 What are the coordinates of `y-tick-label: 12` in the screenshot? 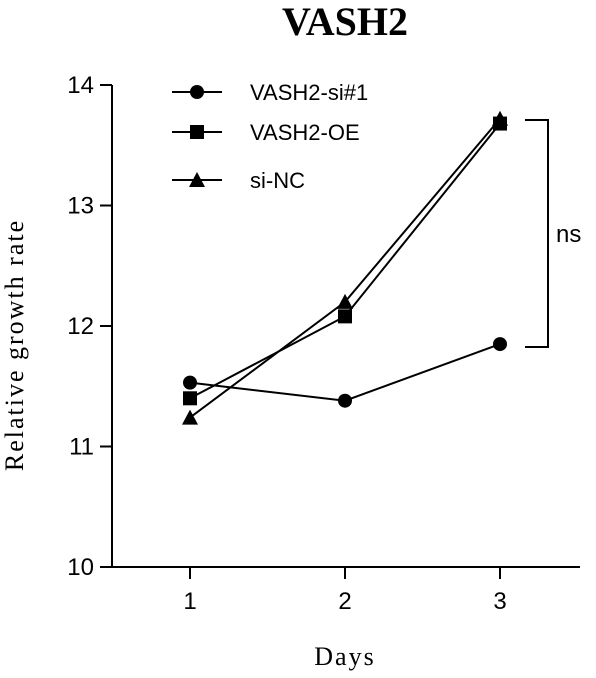 It's located at (80, 326).